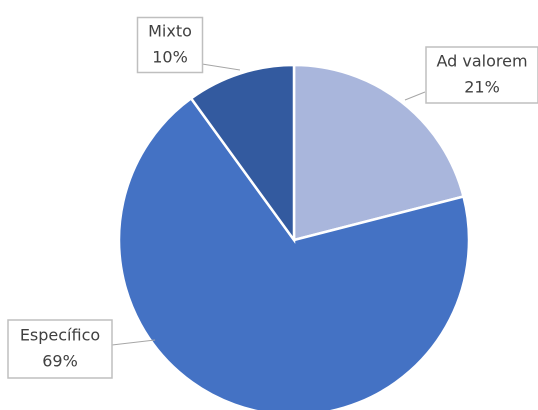 The image size is (538, 410). I want to click on category-label: Mixto, so click(170, 31).